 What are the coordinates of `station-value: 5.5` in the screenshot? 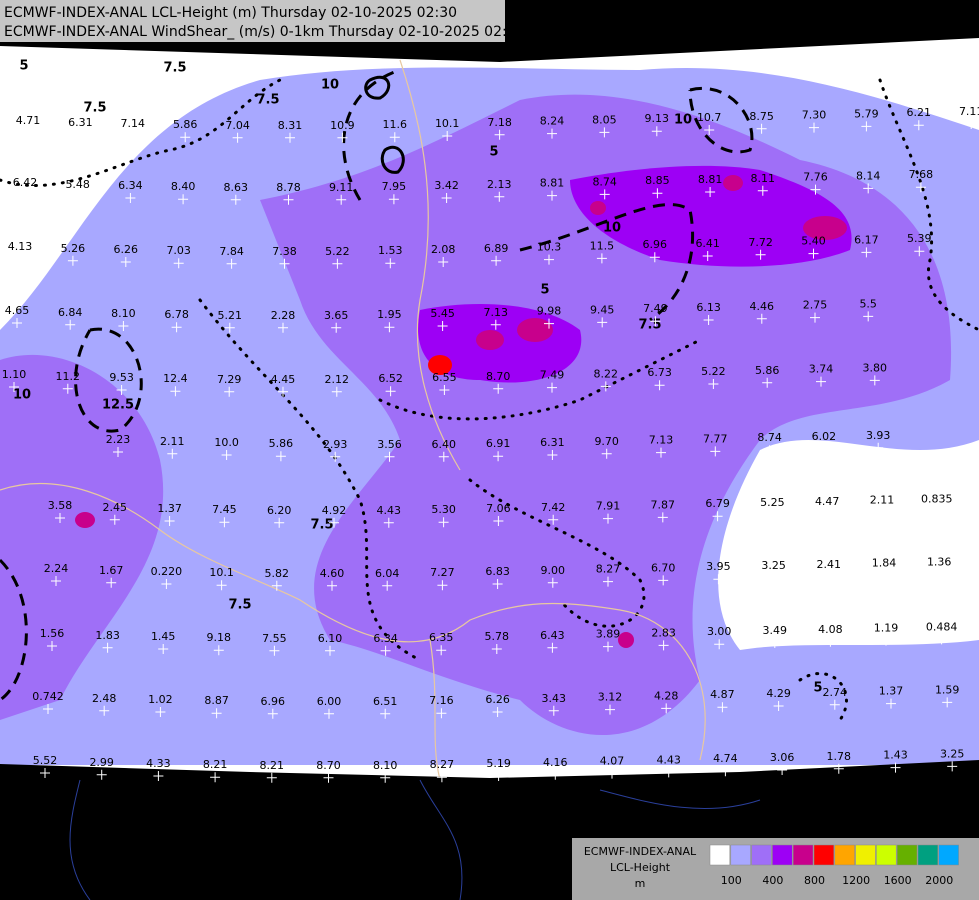 It's located at (868, 303).